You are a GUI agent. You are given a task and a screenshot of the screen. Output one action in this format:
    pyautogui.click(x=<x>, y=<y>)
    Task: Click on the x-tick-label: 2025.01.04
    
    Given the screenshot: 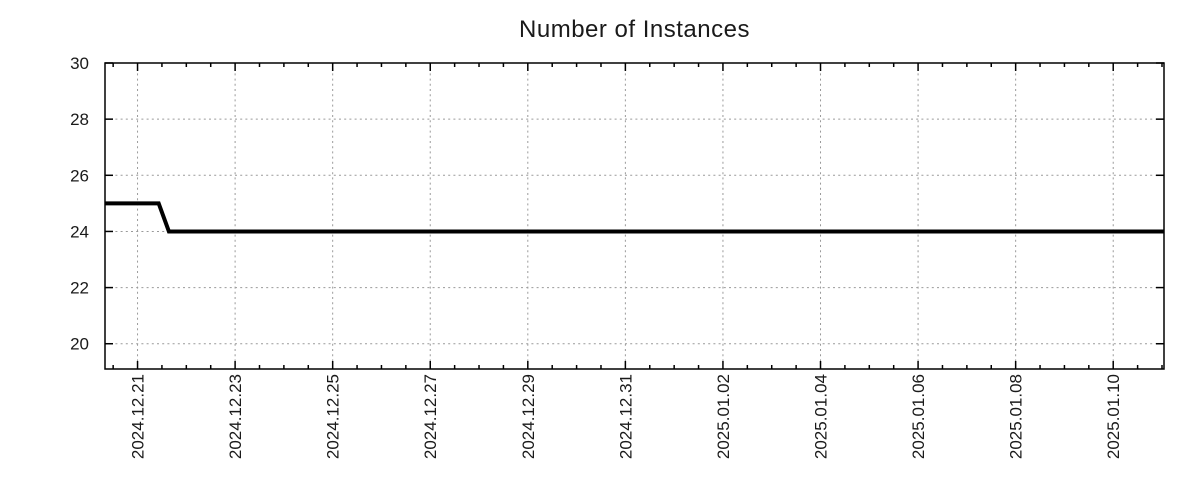 What is the action you would take?
    pyautogui.click(x=821, y=416)
    